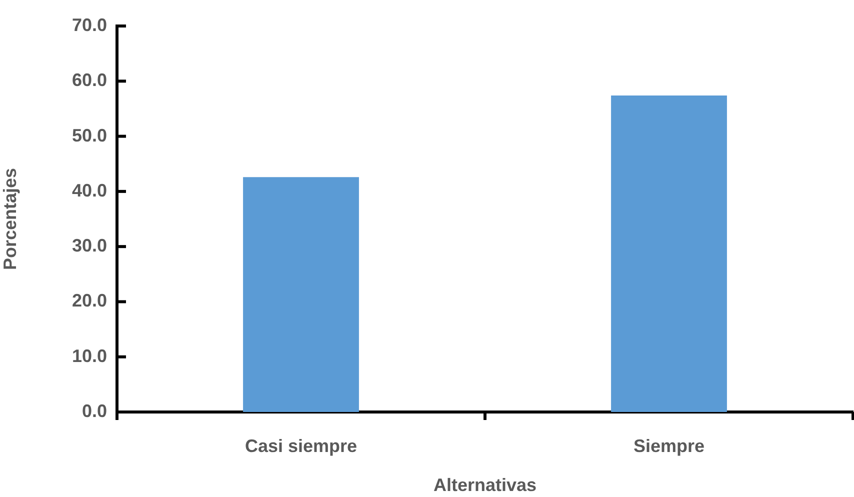  I want to click on y-tick-label: 70.0, so click(89, 24).